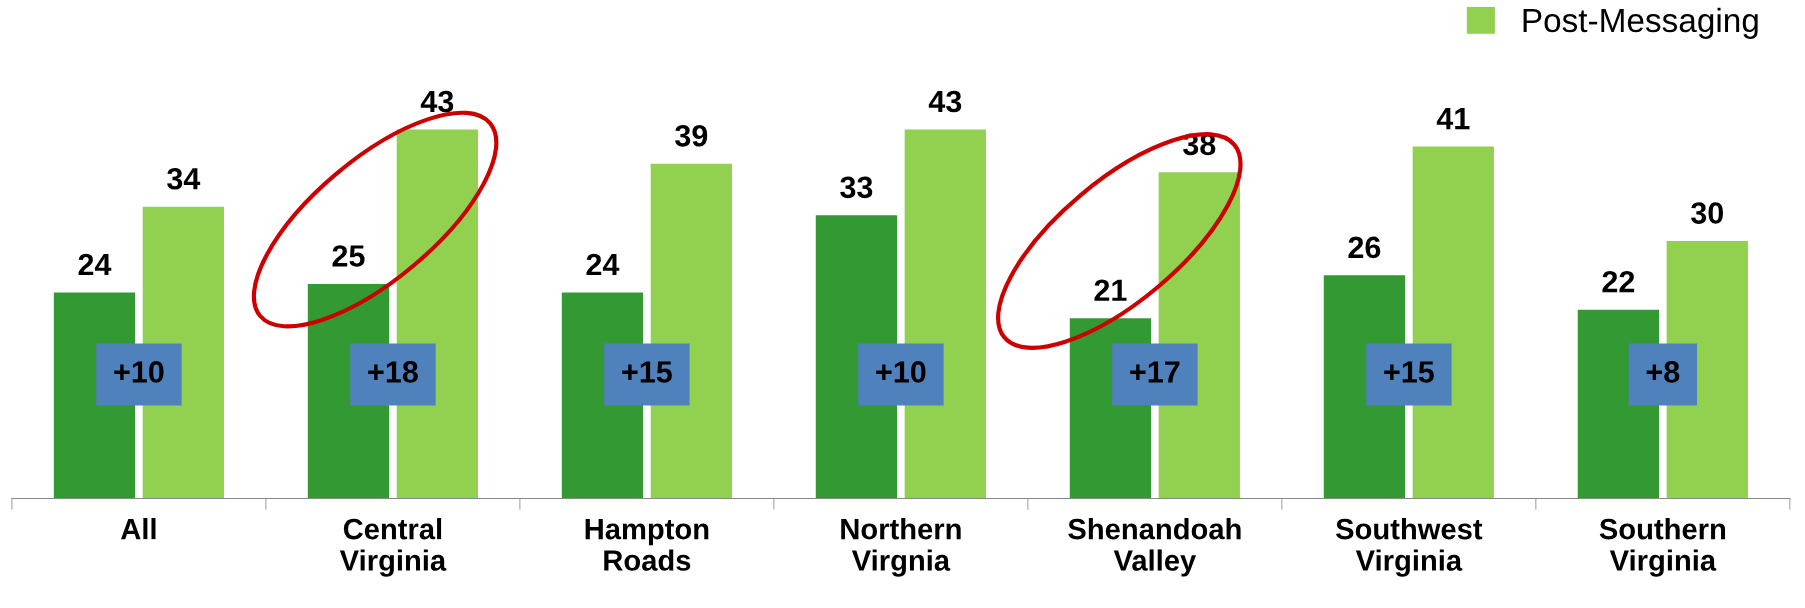  Describe the element at coordinates (1640, 23) in the screenshot. I see `legend-label: Post-Messaging` at that location.